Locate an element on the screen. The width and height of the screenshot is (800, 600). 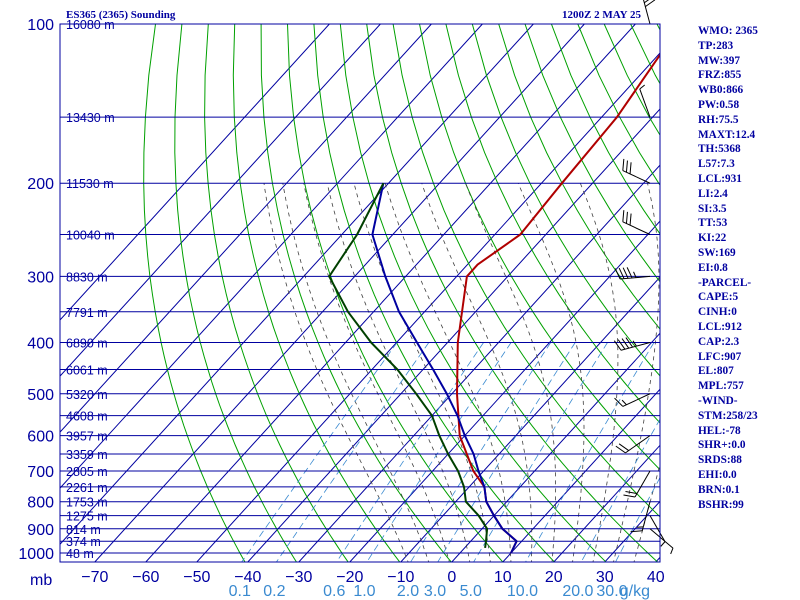
stat-line: FRZ:855 is located at coordinates (720, 75).